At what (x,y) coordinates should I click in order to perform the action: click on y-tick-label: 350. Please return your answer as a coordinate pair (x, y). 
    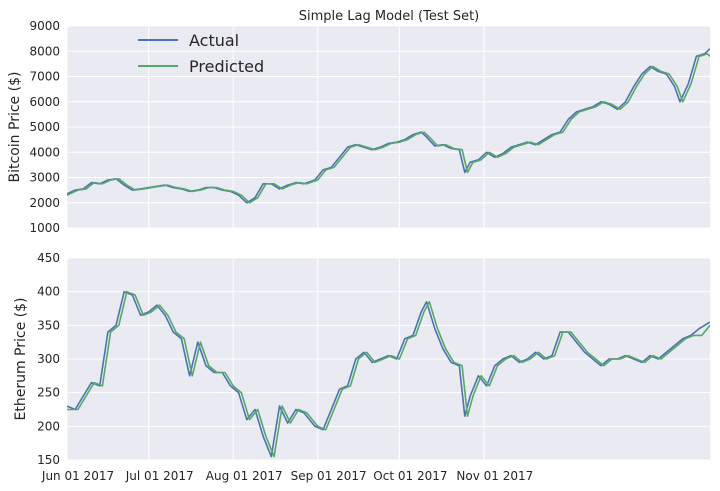
    Looking at the image, I should click on (48, 325).